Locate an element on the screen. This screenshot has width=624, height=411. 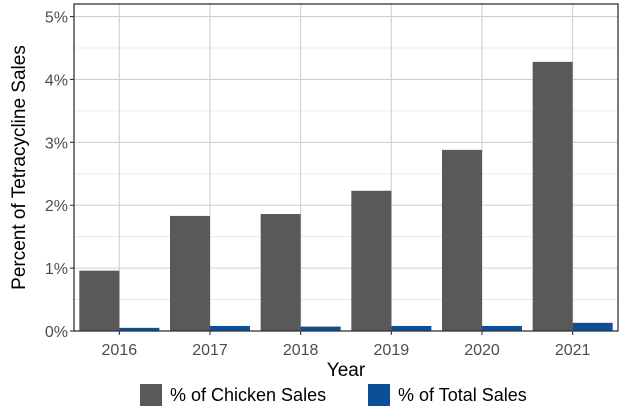
bar-chicken-sales-2021 is located at coordinates (552, 196).